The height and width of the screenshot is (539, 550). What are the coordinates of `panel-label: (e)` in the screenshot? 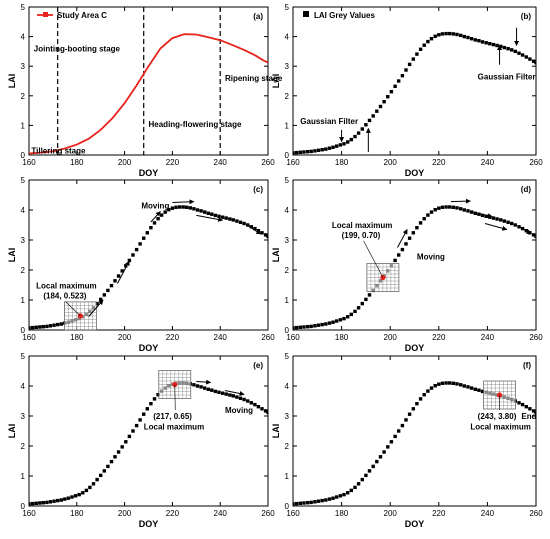 It's located at (258, 365).